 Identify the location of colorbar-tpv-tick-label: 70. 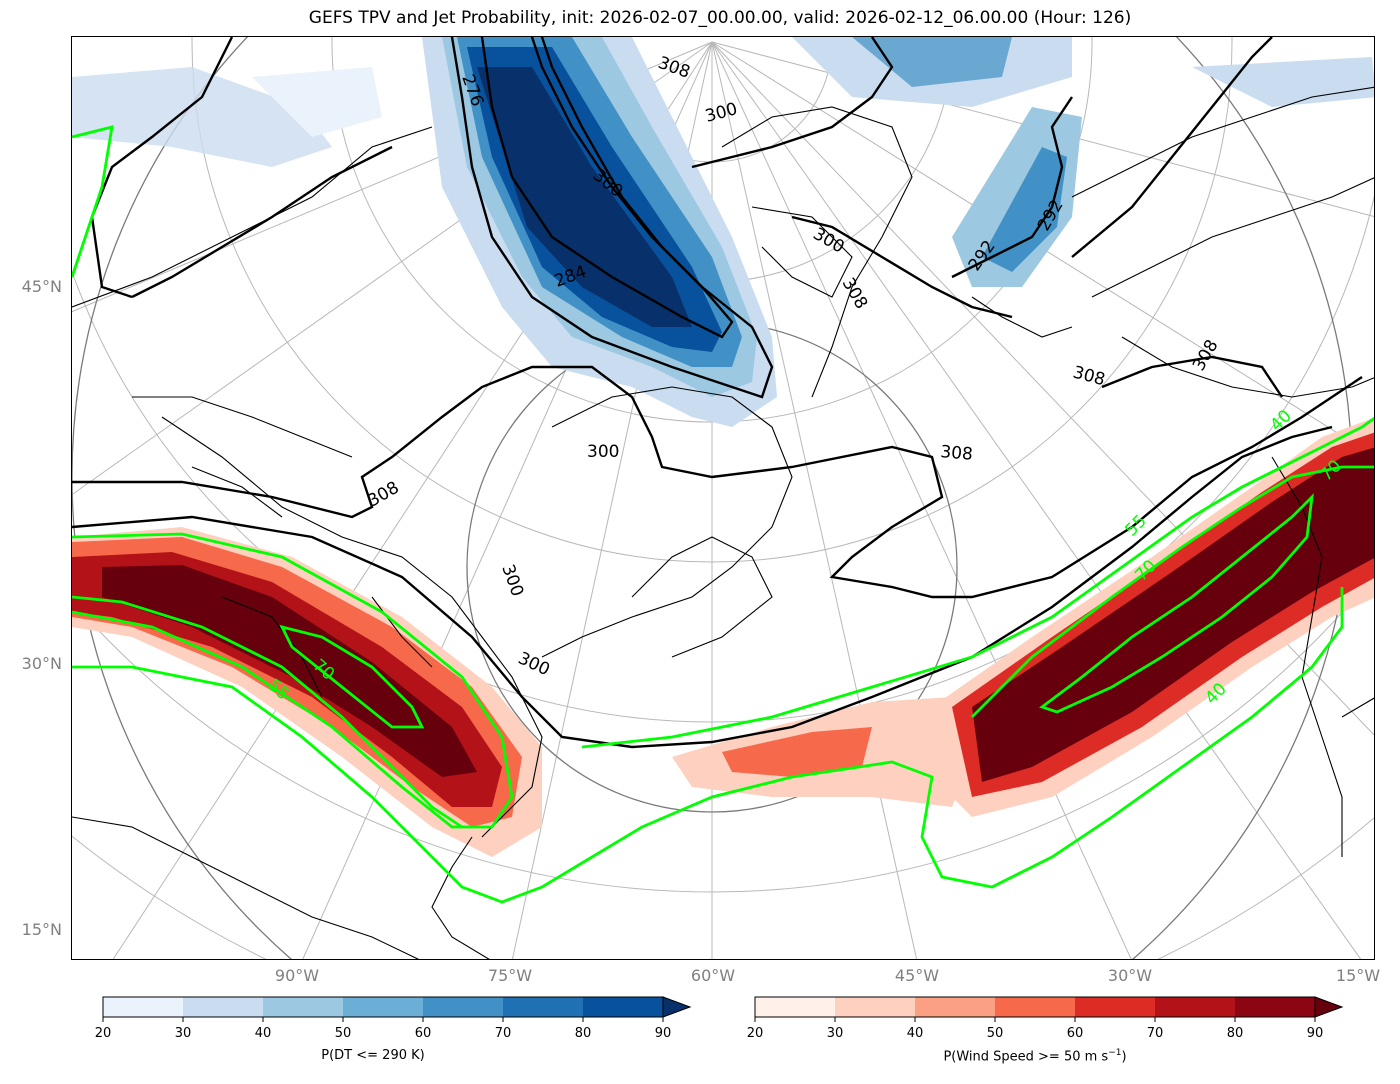
(503, 1033).